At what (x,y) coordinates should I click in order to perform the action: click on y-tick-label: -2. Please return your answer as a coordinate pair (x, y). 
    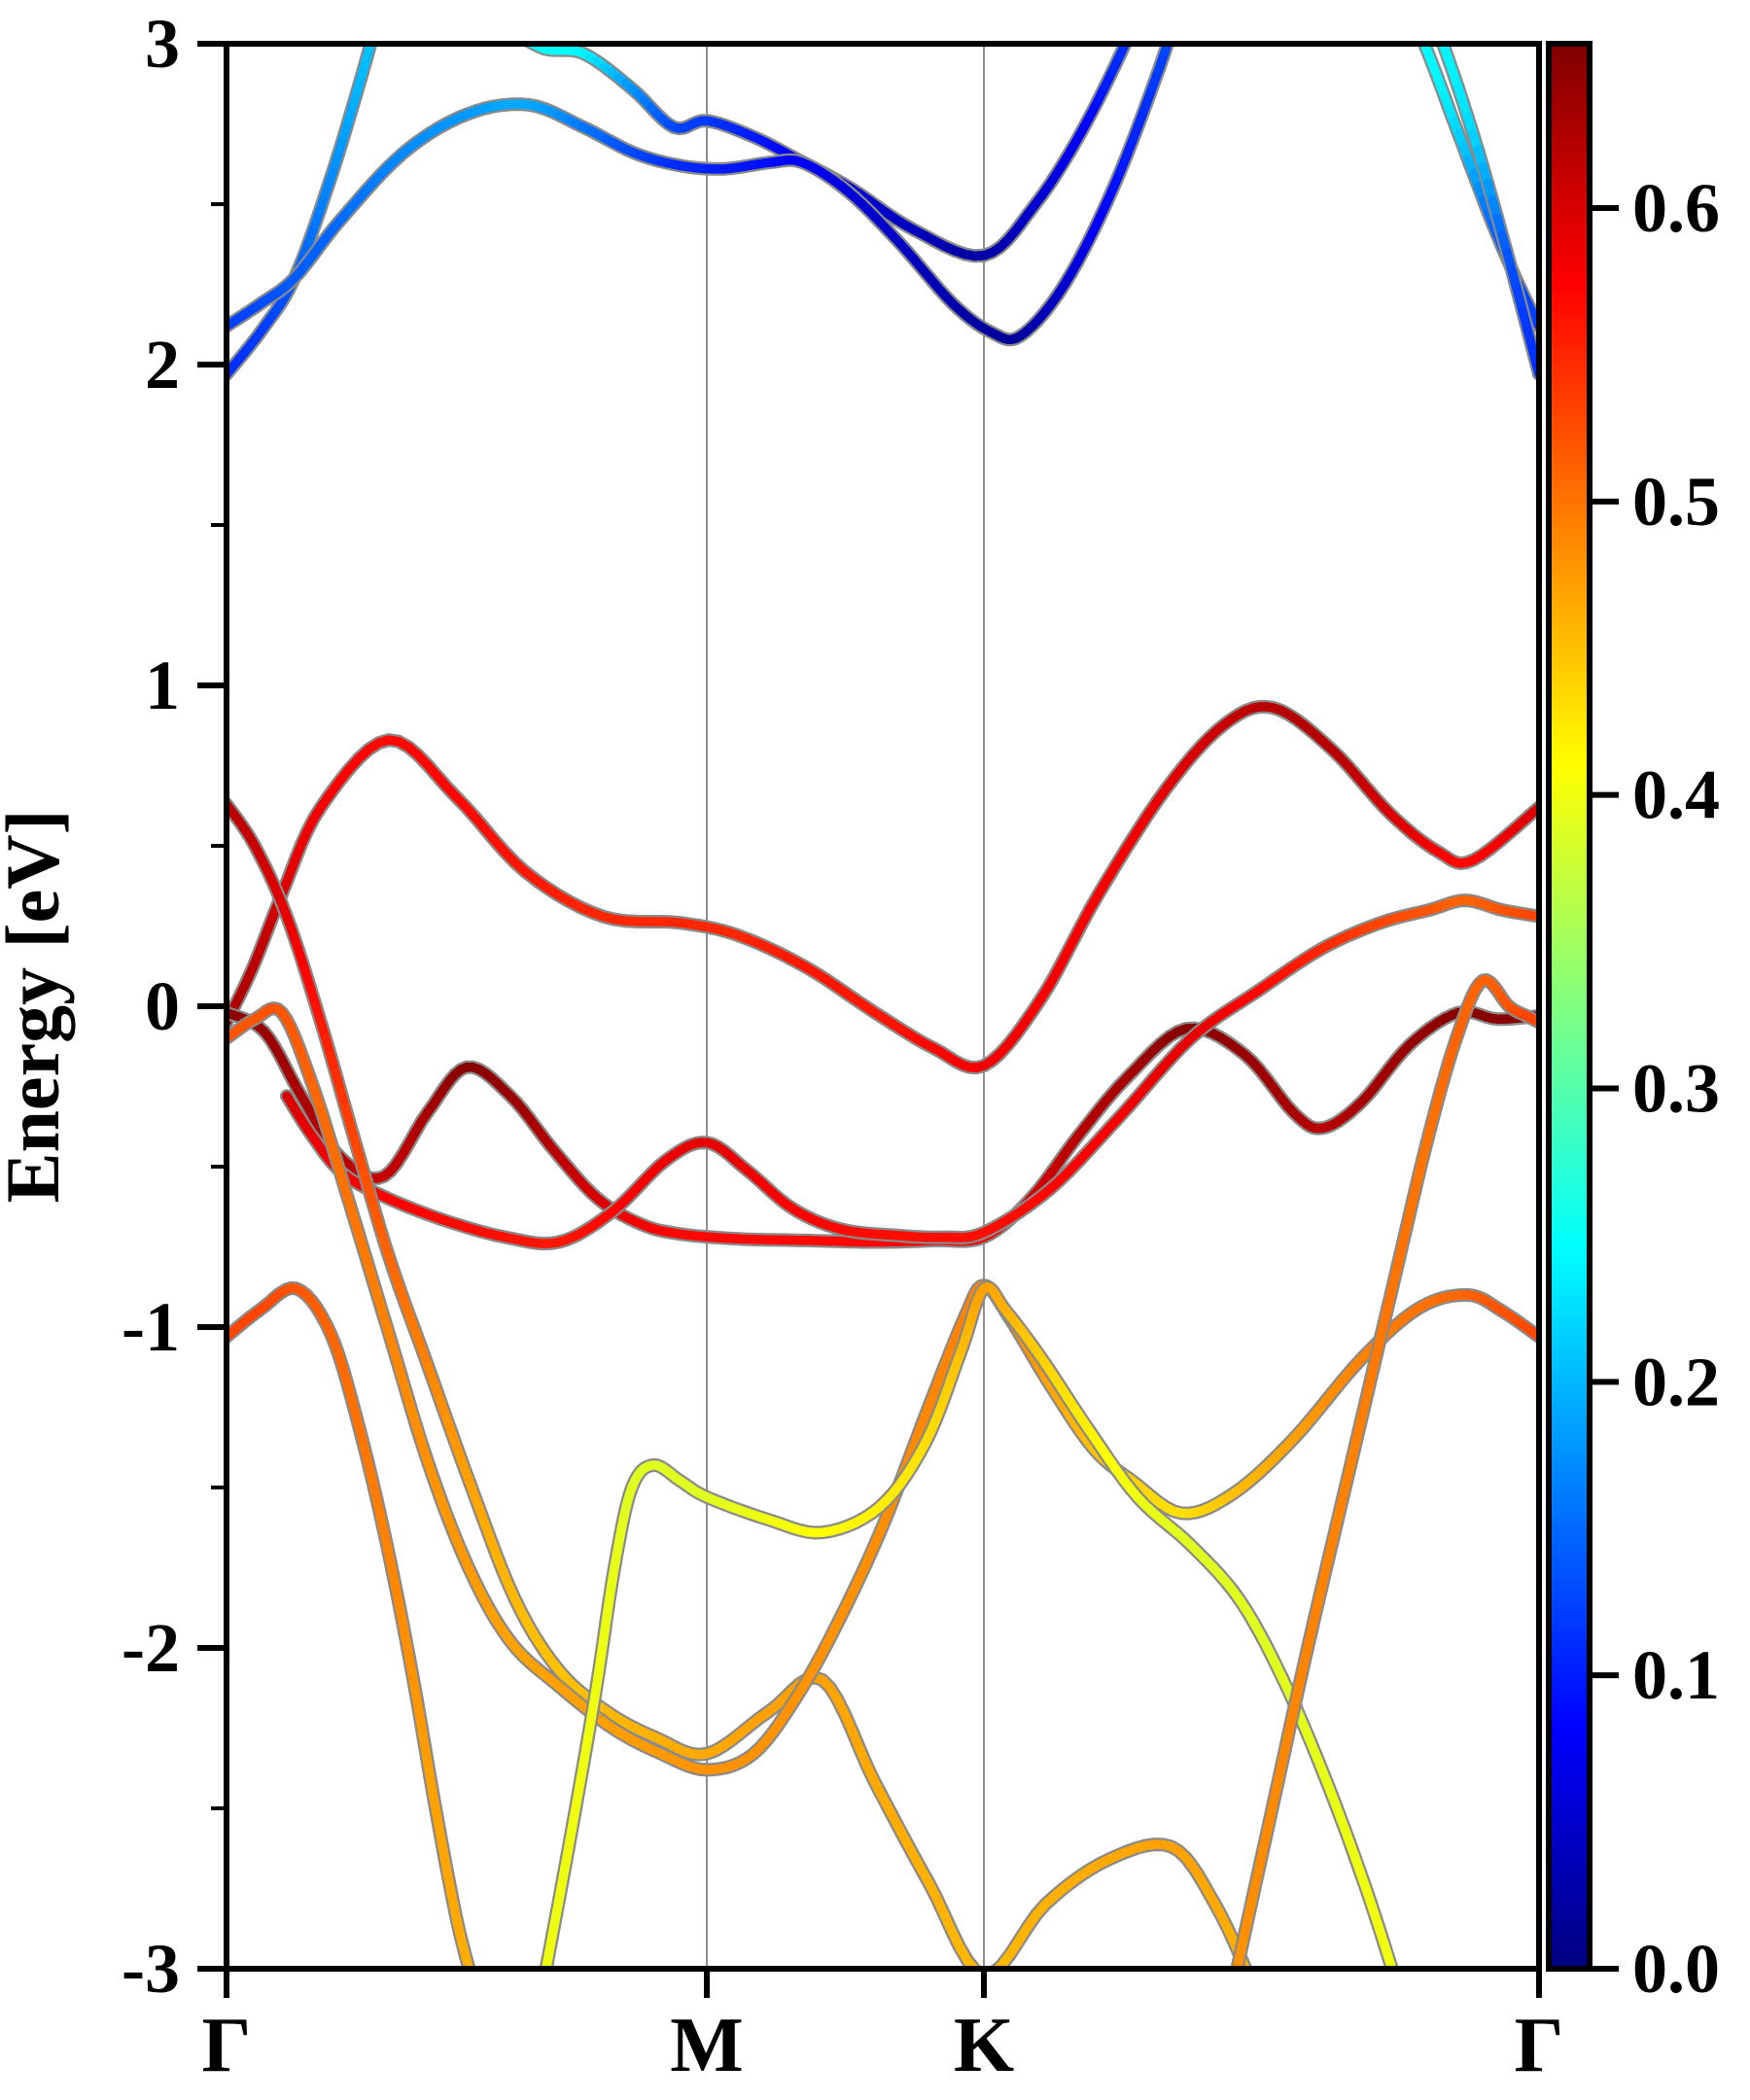
    Looking at the image, I should click on (151, 1648).